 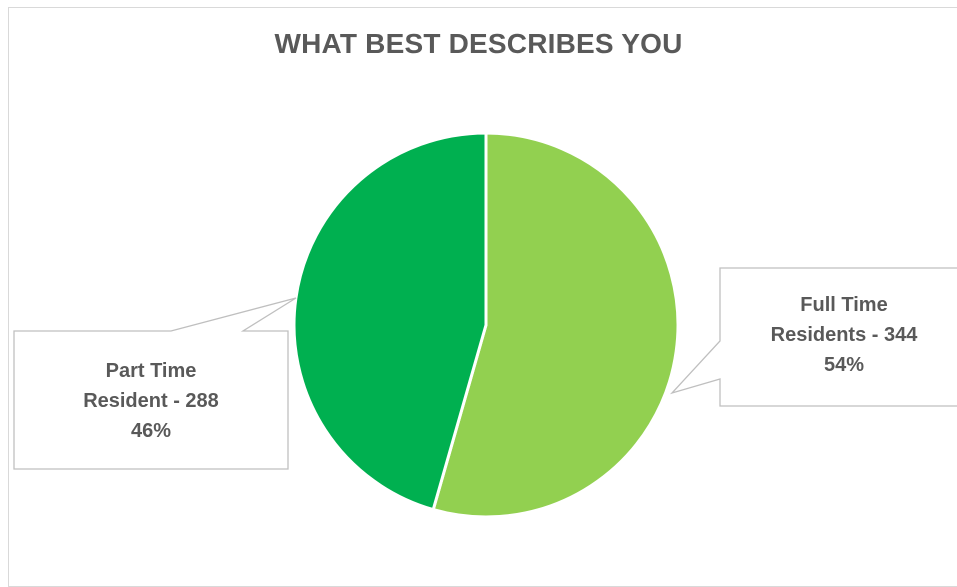 What do you see at coordinates (844, 365) in the screenshot?
I see `data-label-full-time-line3: 54%` at bounding box center [844, 365].